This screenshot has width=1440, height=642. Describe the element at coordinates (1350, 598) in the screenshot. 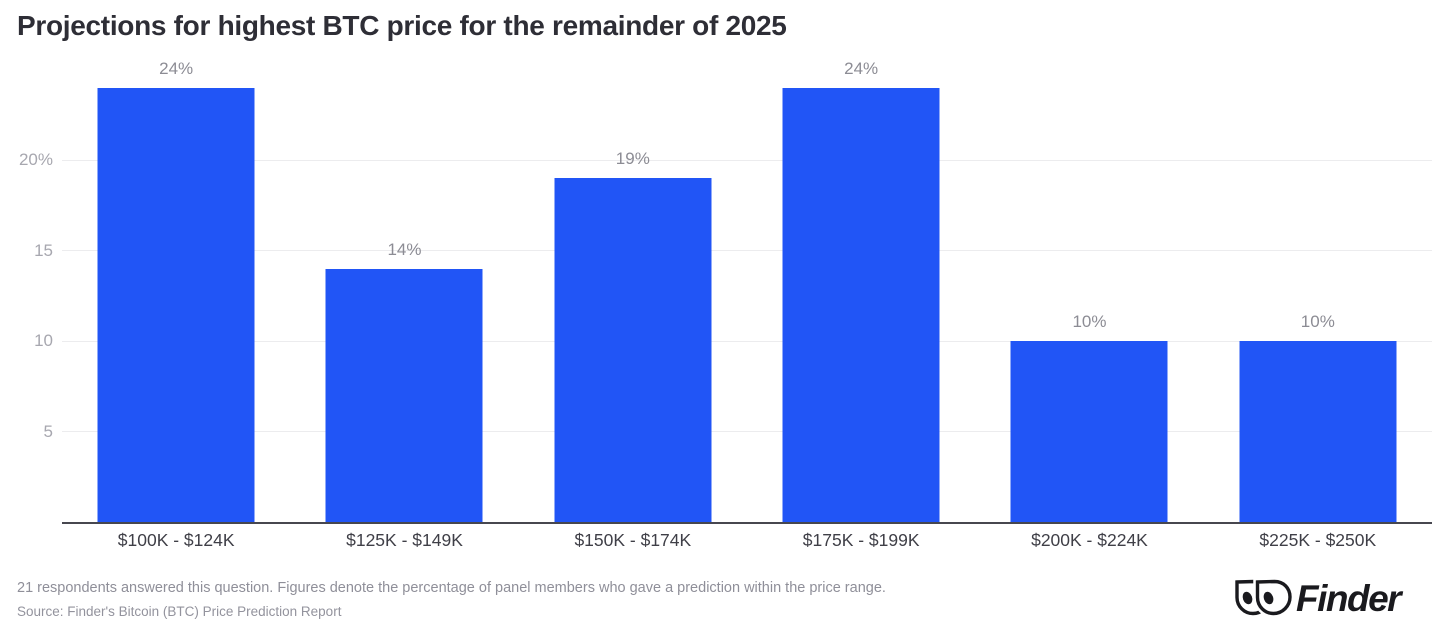

I see `finder-wordmark: Finder` at that location.